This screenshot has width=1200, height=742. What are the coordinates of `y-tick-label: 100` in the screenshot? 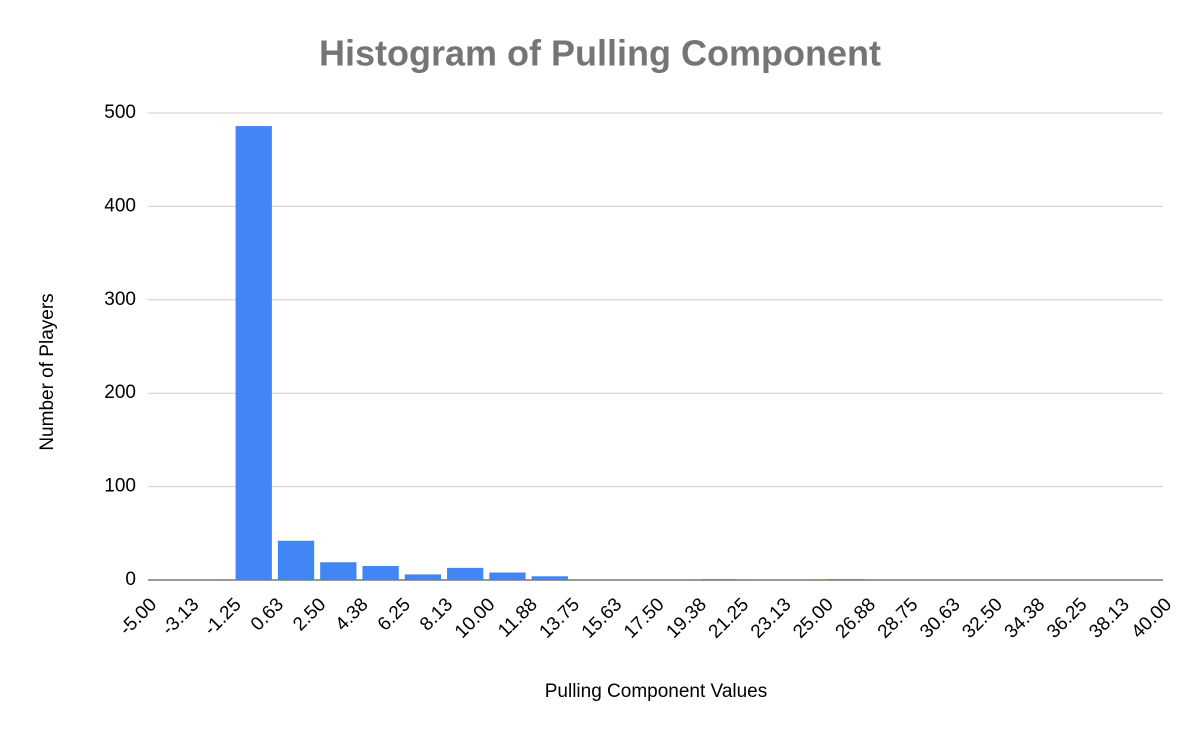 It's located at (120, 486).